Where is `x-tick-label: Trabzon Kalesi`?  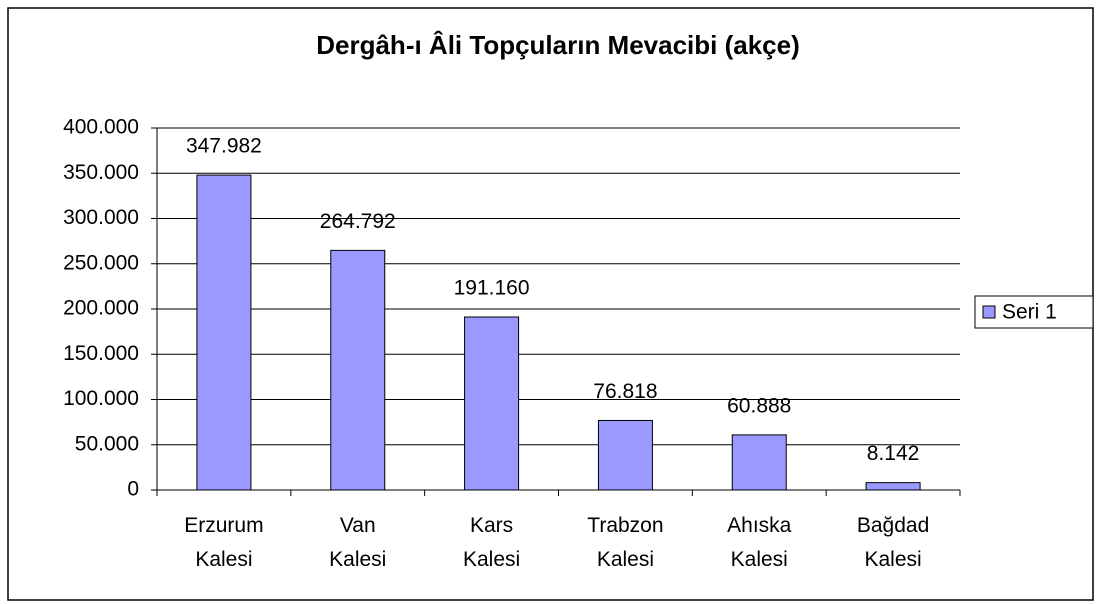 x-tick-label: Trabzon Kalesi is located at coordinates (625, 542).